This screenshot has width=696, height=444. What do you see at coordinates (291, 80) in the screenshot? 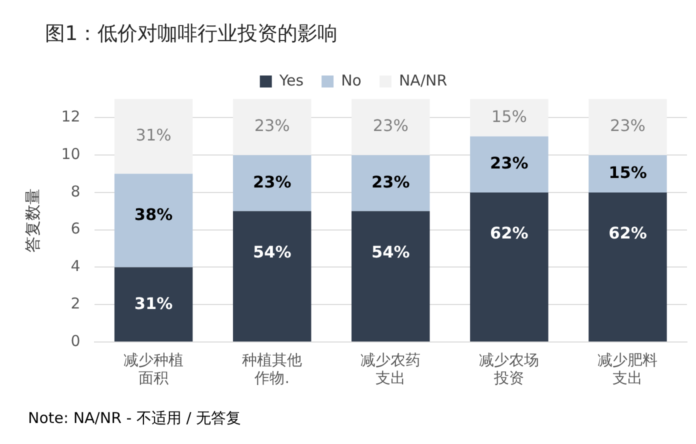
I see `legend-label: Yes` at bounding box center [291, 80].